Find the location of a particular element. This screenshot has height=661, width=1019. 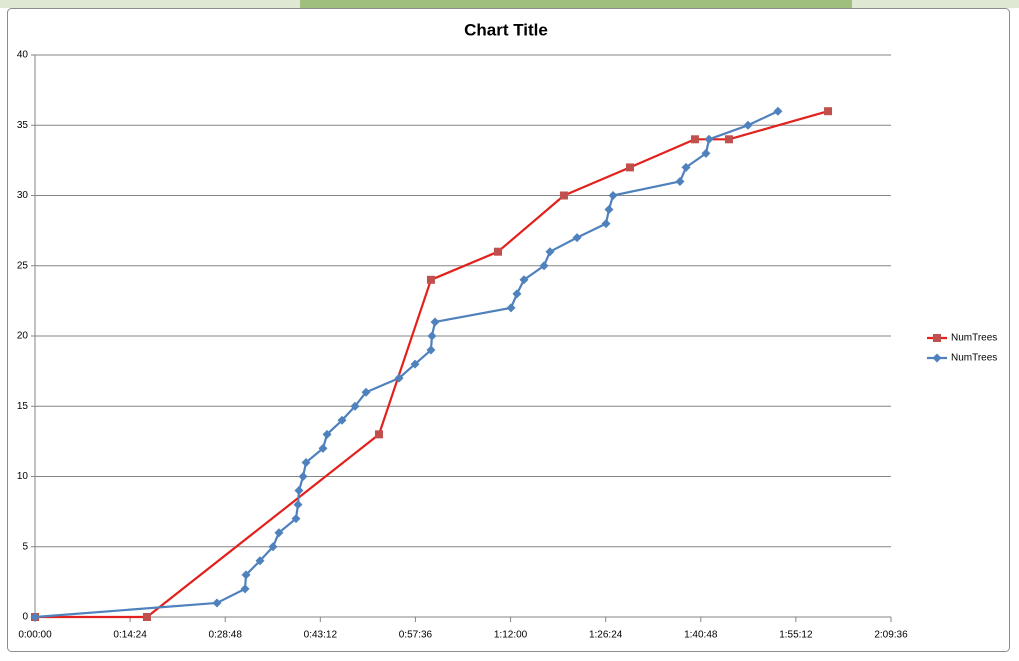

x-tick-label: 2:09:36 is located at coordinates (891, 635).